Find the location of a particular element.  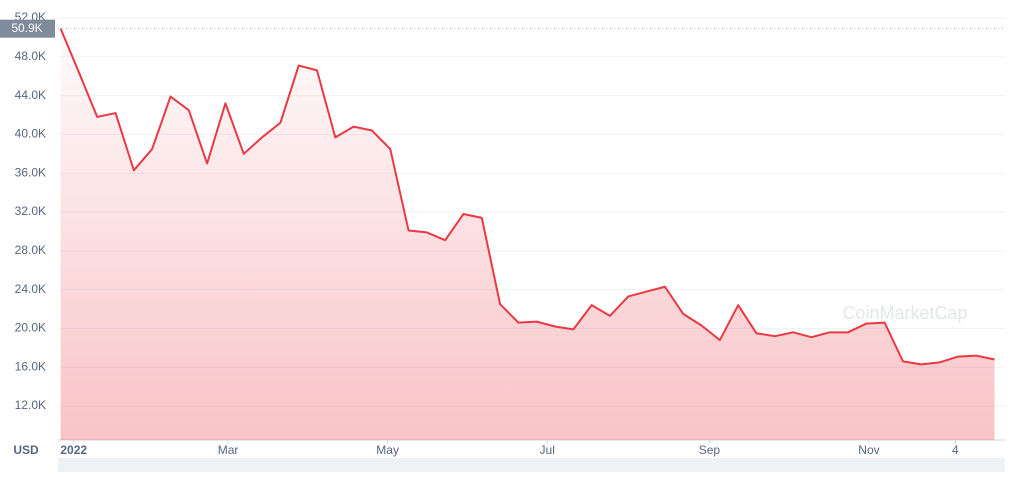

y-tick-label: 24.0K is located at coordinates (30, 289).